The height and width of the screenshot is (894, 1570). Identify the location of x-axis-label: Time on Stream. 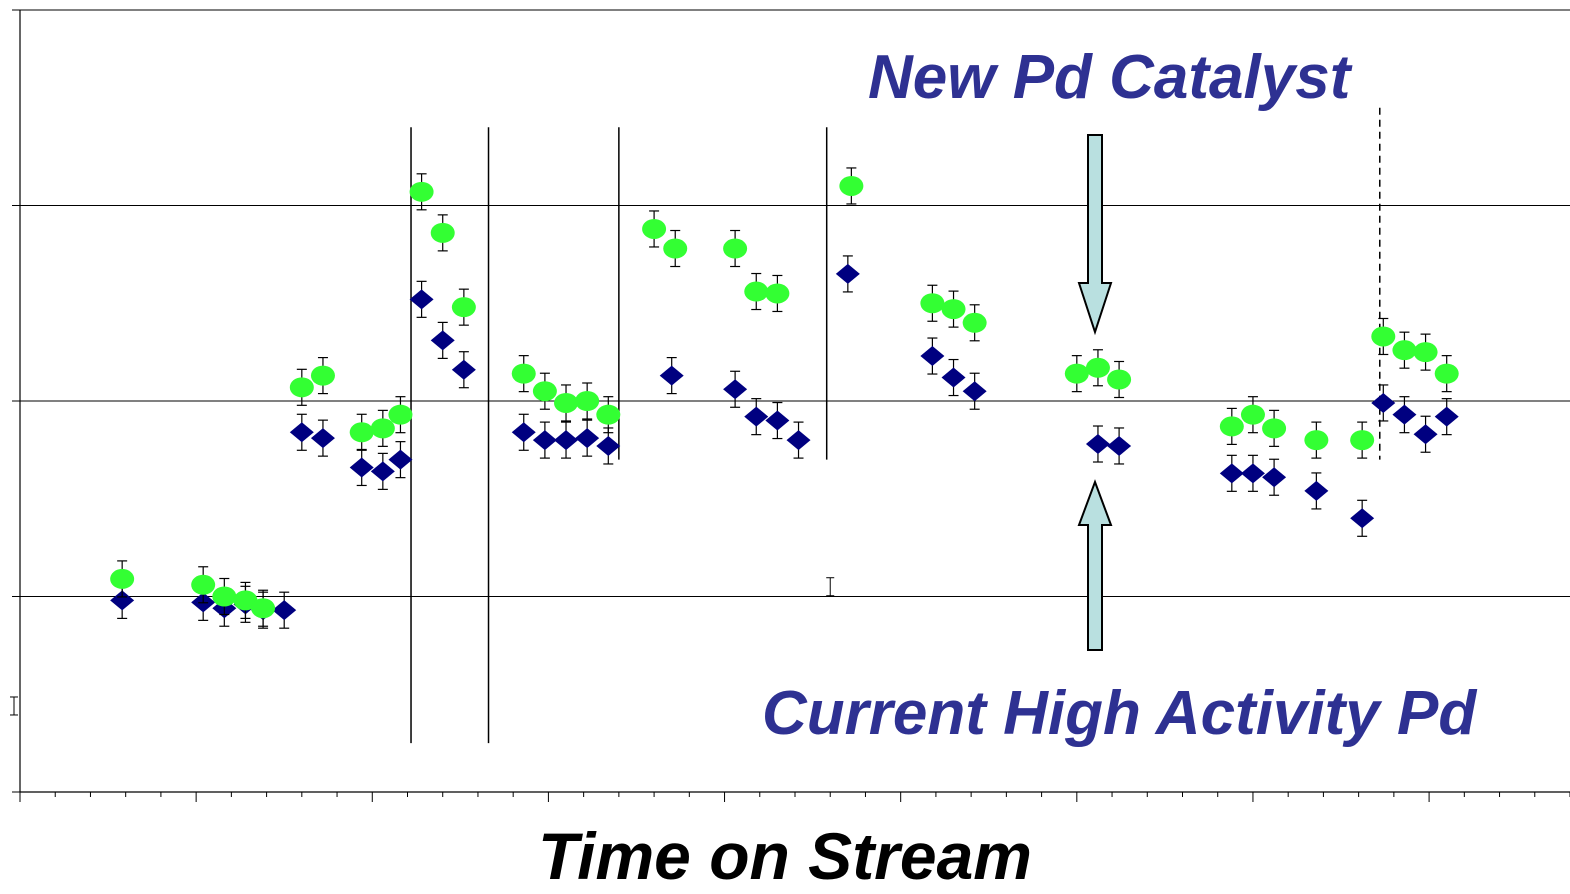
(785, 856).